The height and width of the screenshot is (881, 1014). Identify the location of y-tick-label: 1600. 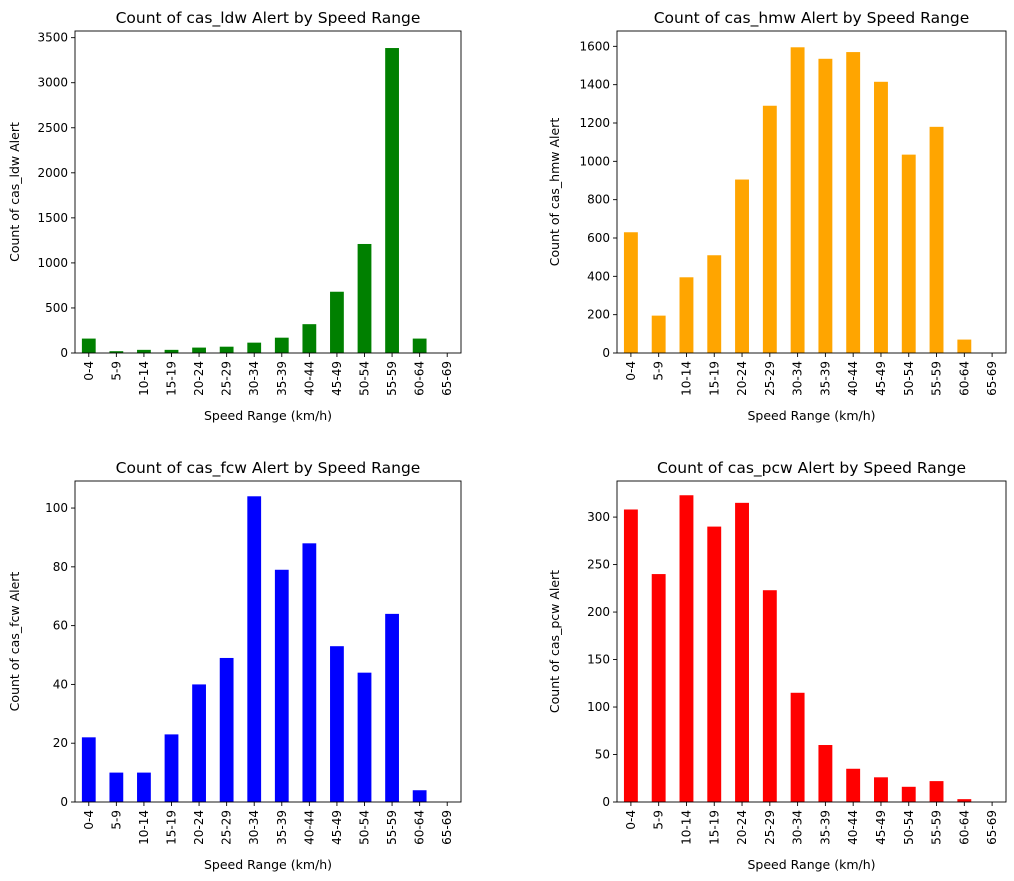
(594, 46).